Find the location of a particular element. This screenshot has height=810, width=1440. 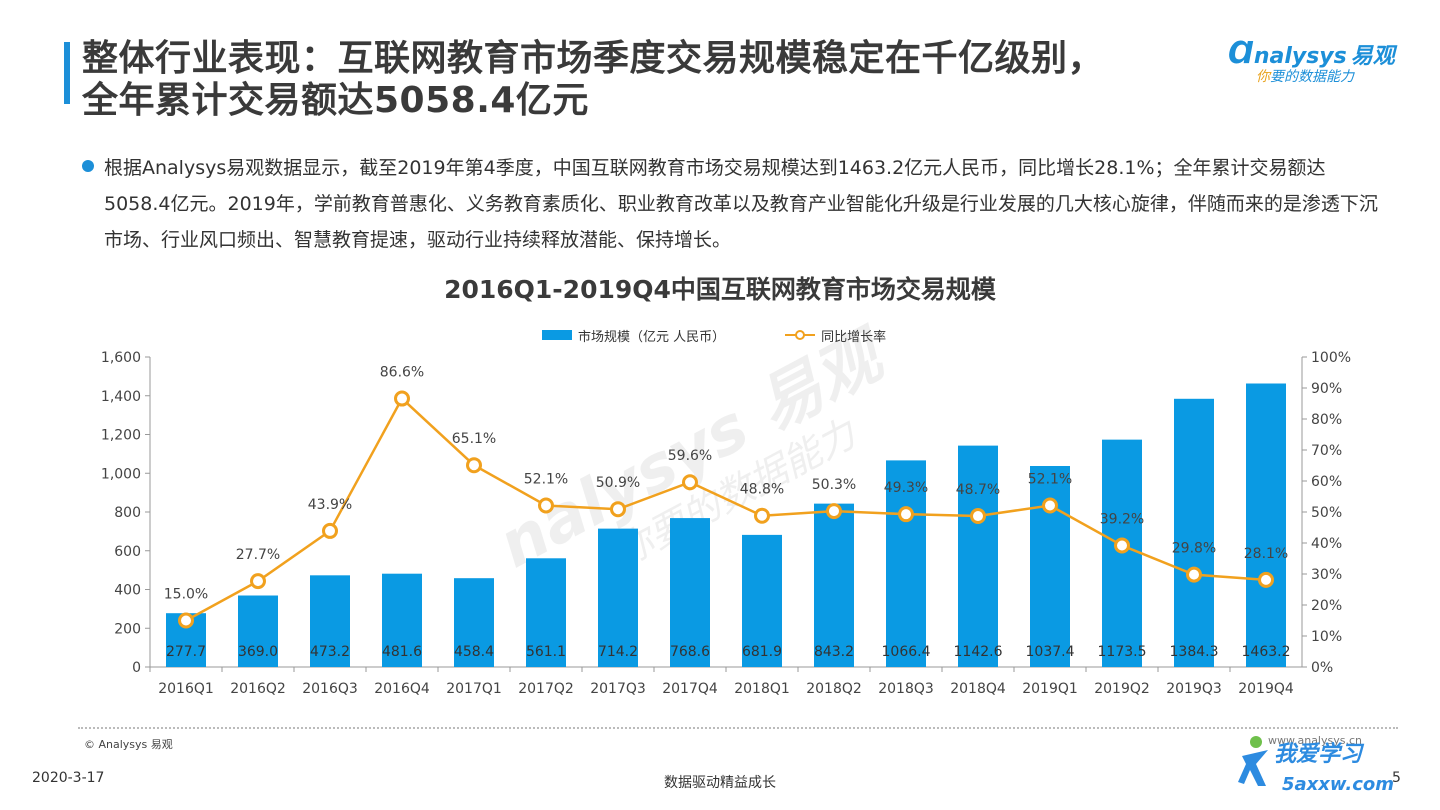

line-data-label: 50.3% is located at coordinates (834, 485).